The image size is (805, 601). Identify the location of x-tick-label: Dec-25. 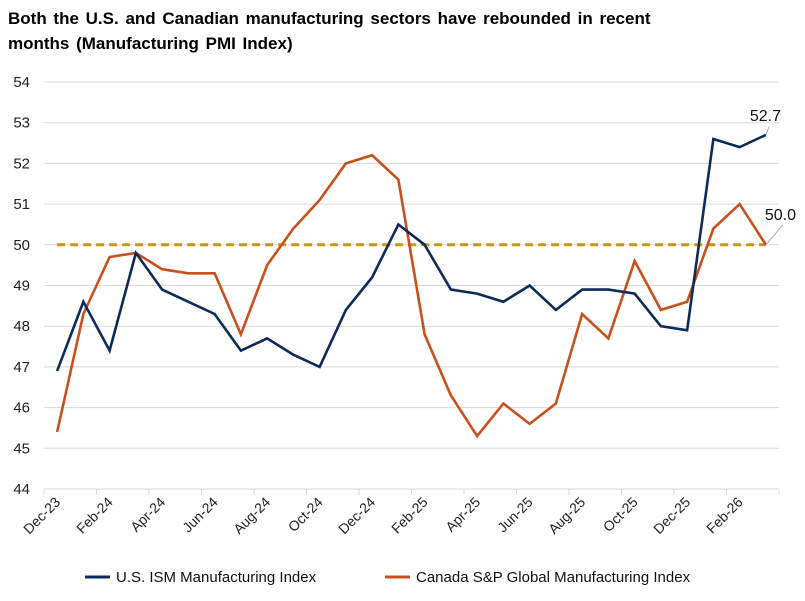
(671, 515).